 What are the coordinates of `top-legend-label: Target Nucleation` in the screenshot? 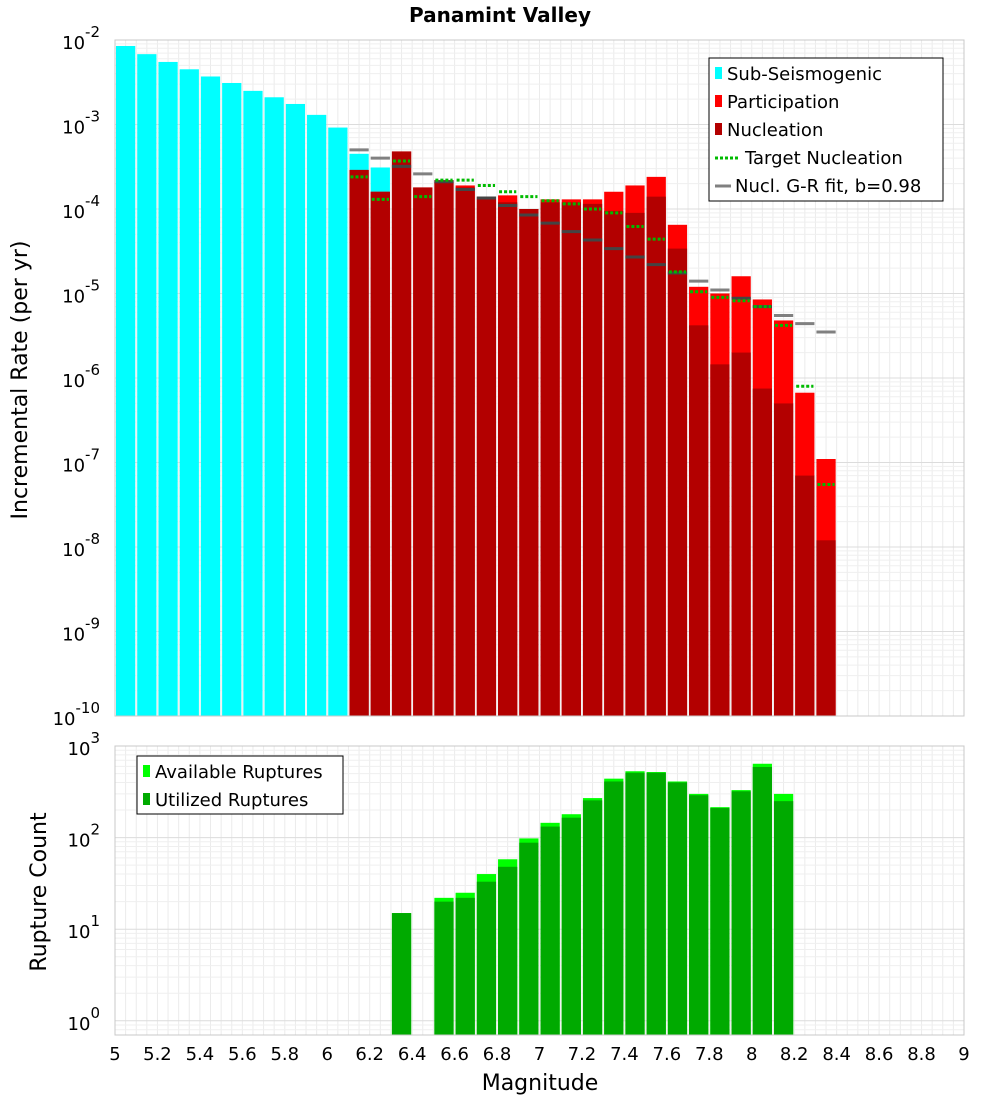 It's located at (823, 158).